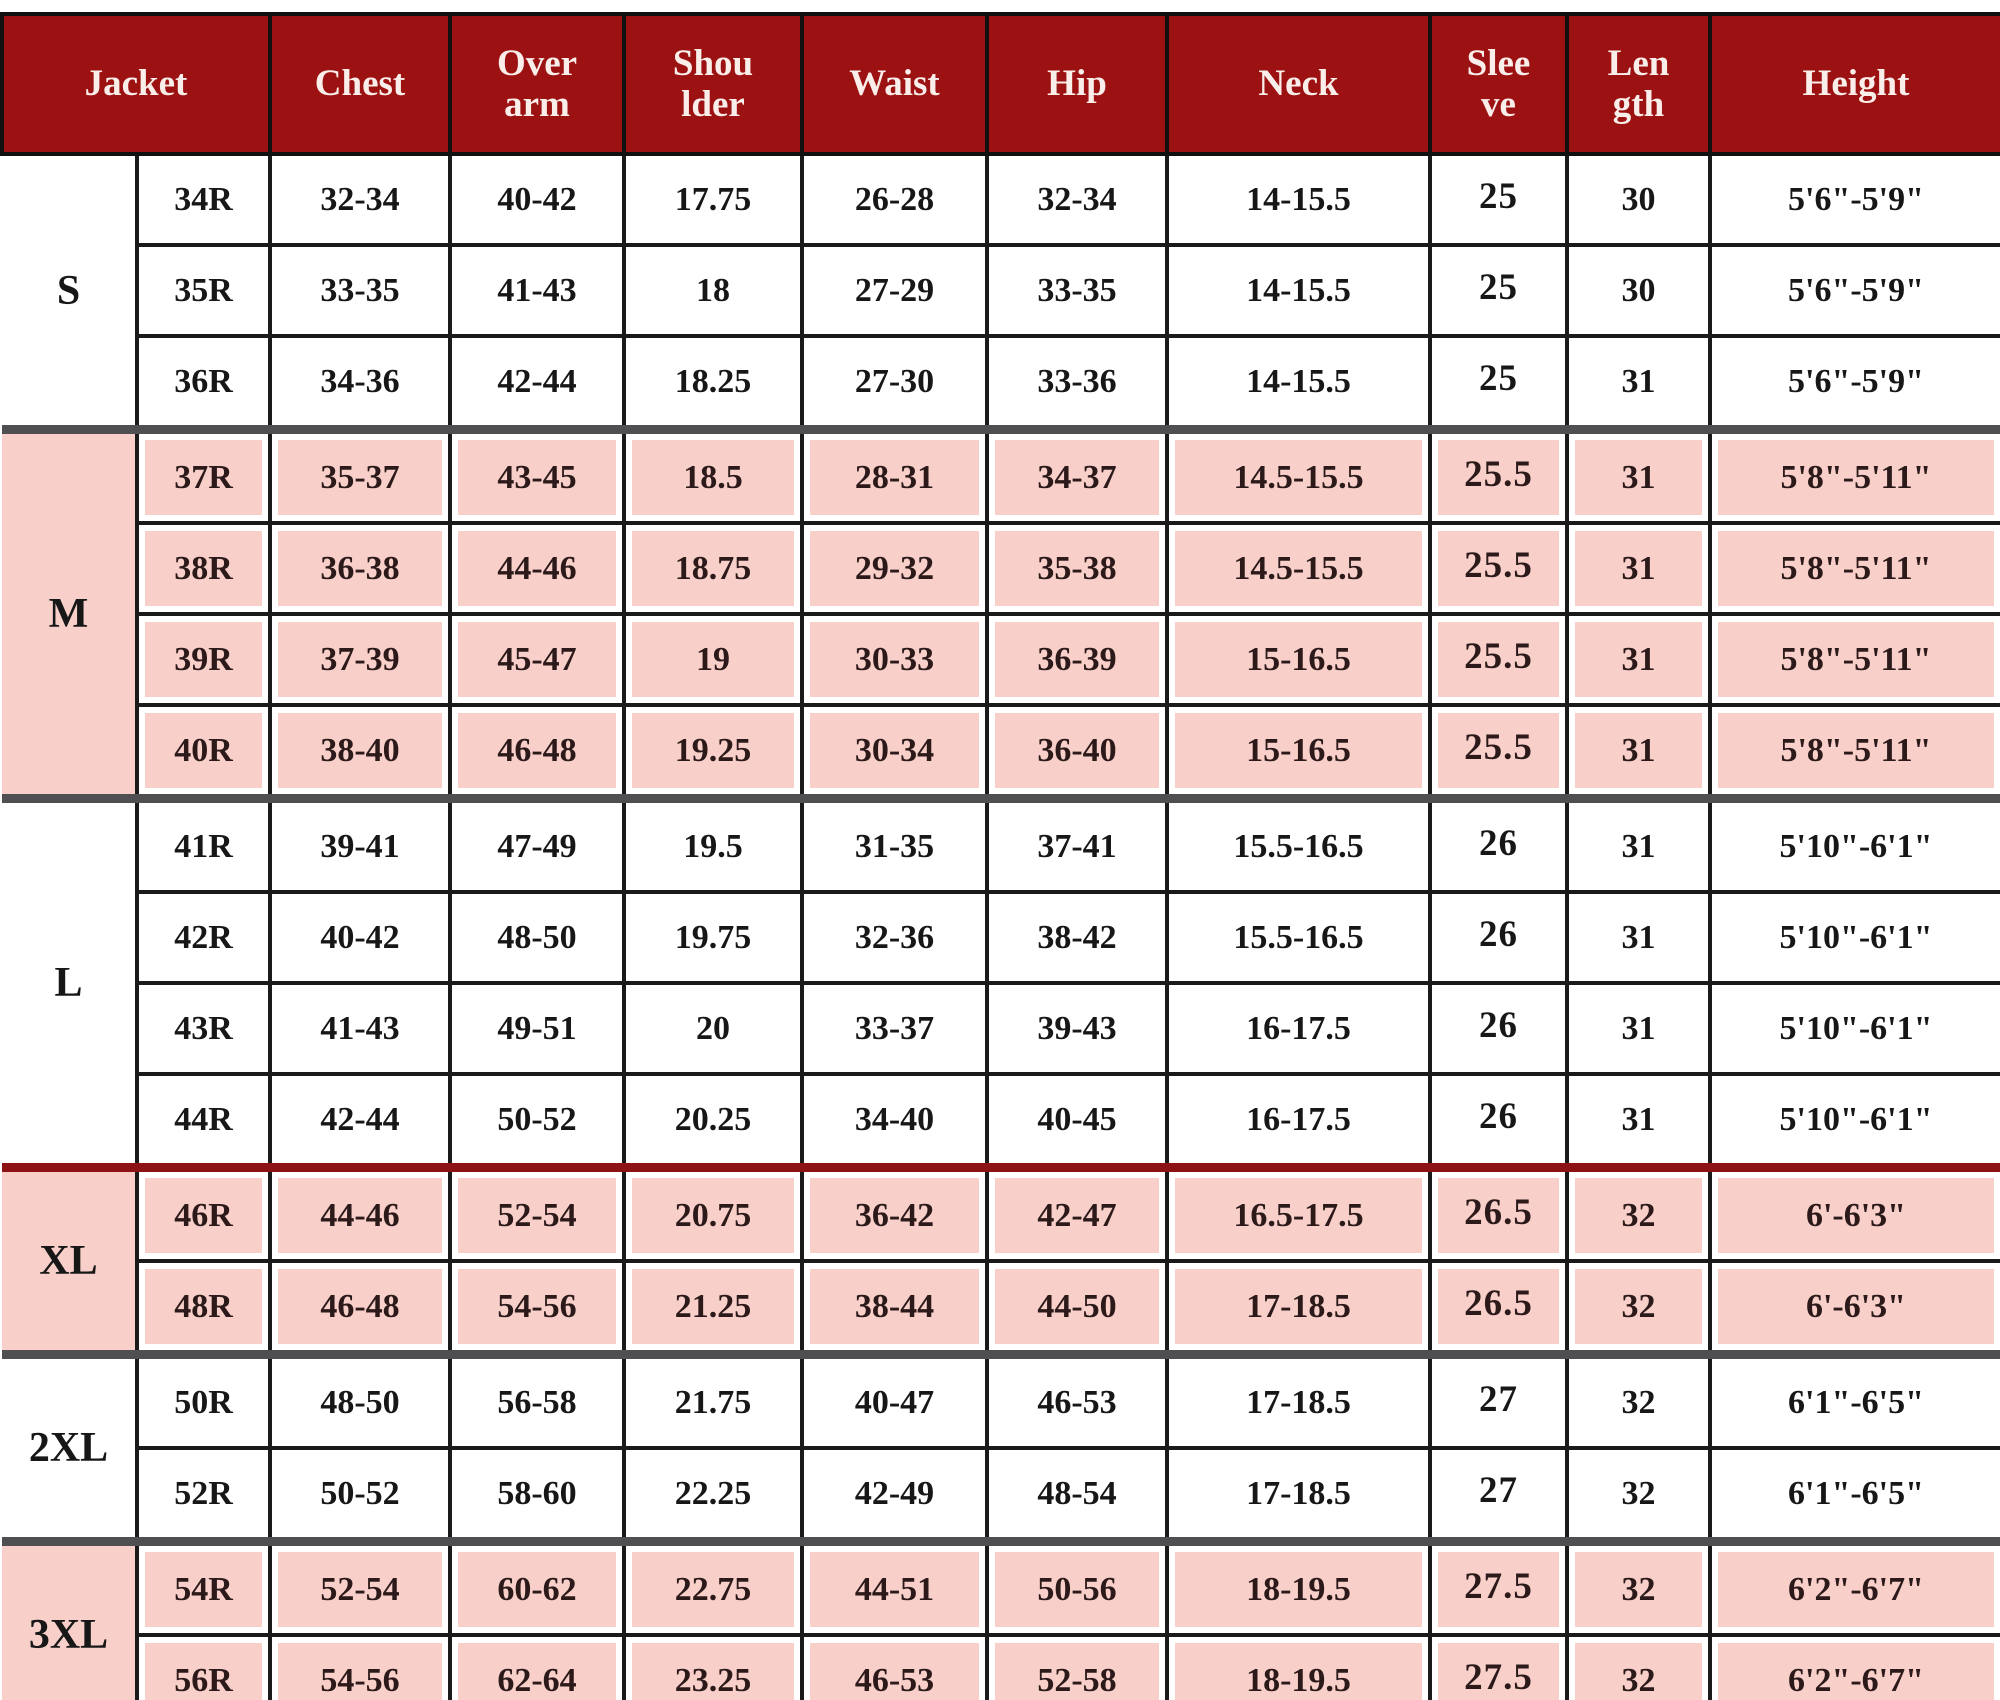 This screenshot has width=2000, height=1700. I want to click on cell-value: 33-35, so click(360, 290).